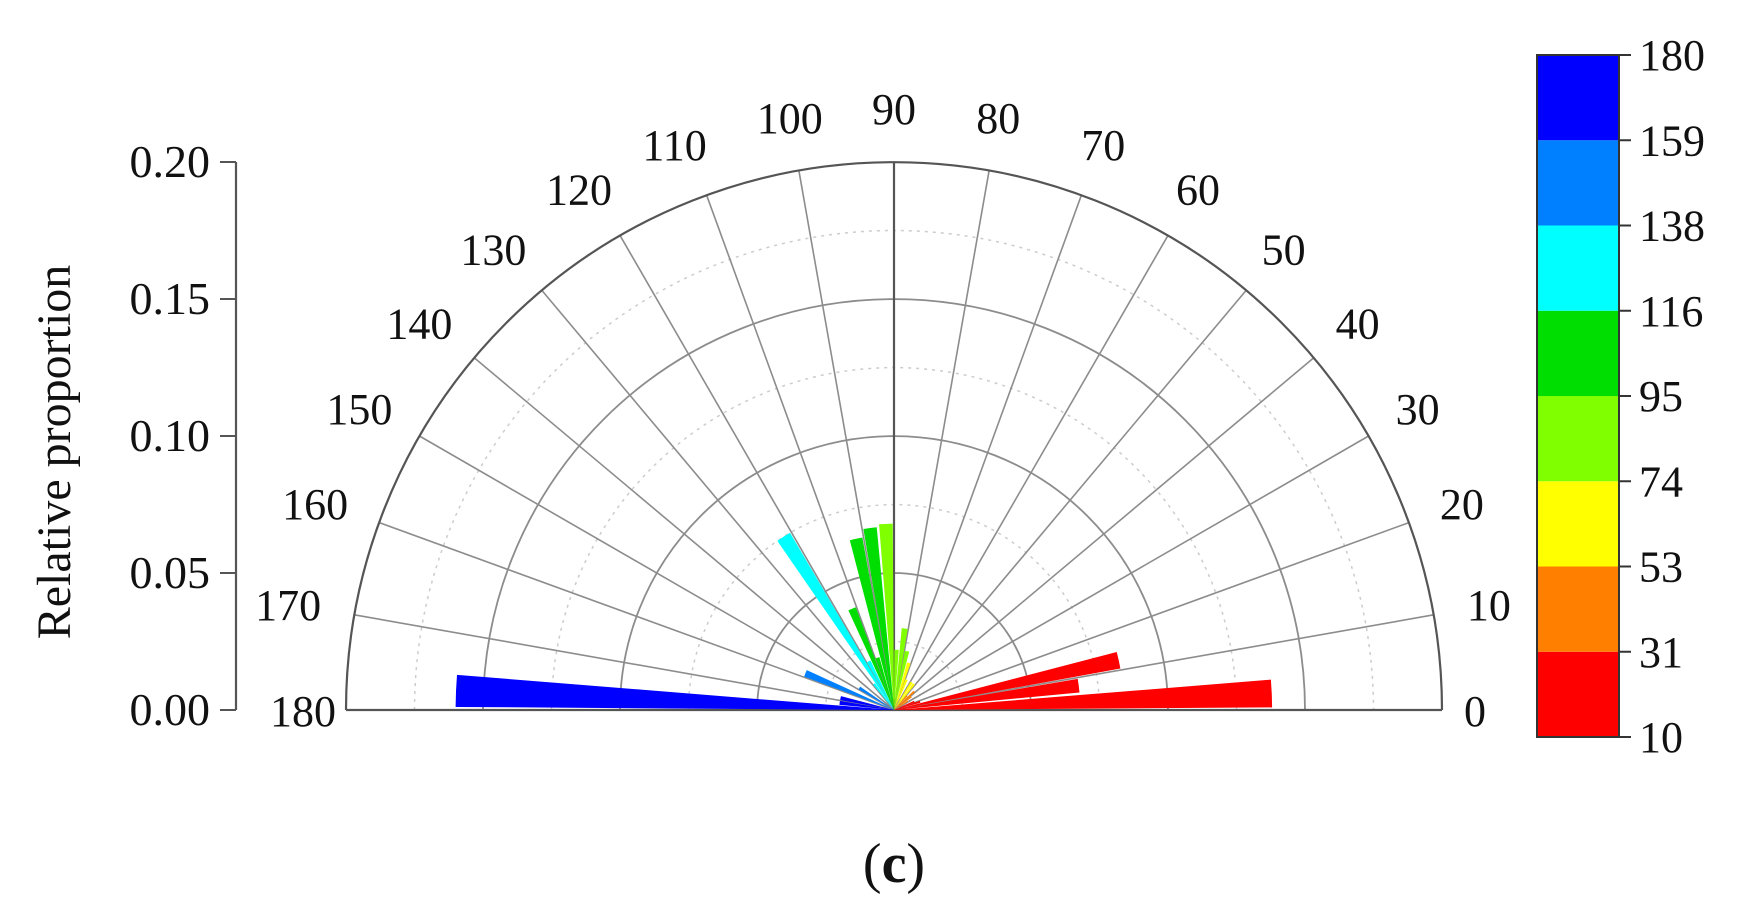 Image resolution: width=1755 pixels, height=922 pixels. Describe the element at coordinates (1661, 396) in the screenshot. I see `colorbar-tick-label: 95` at that location.